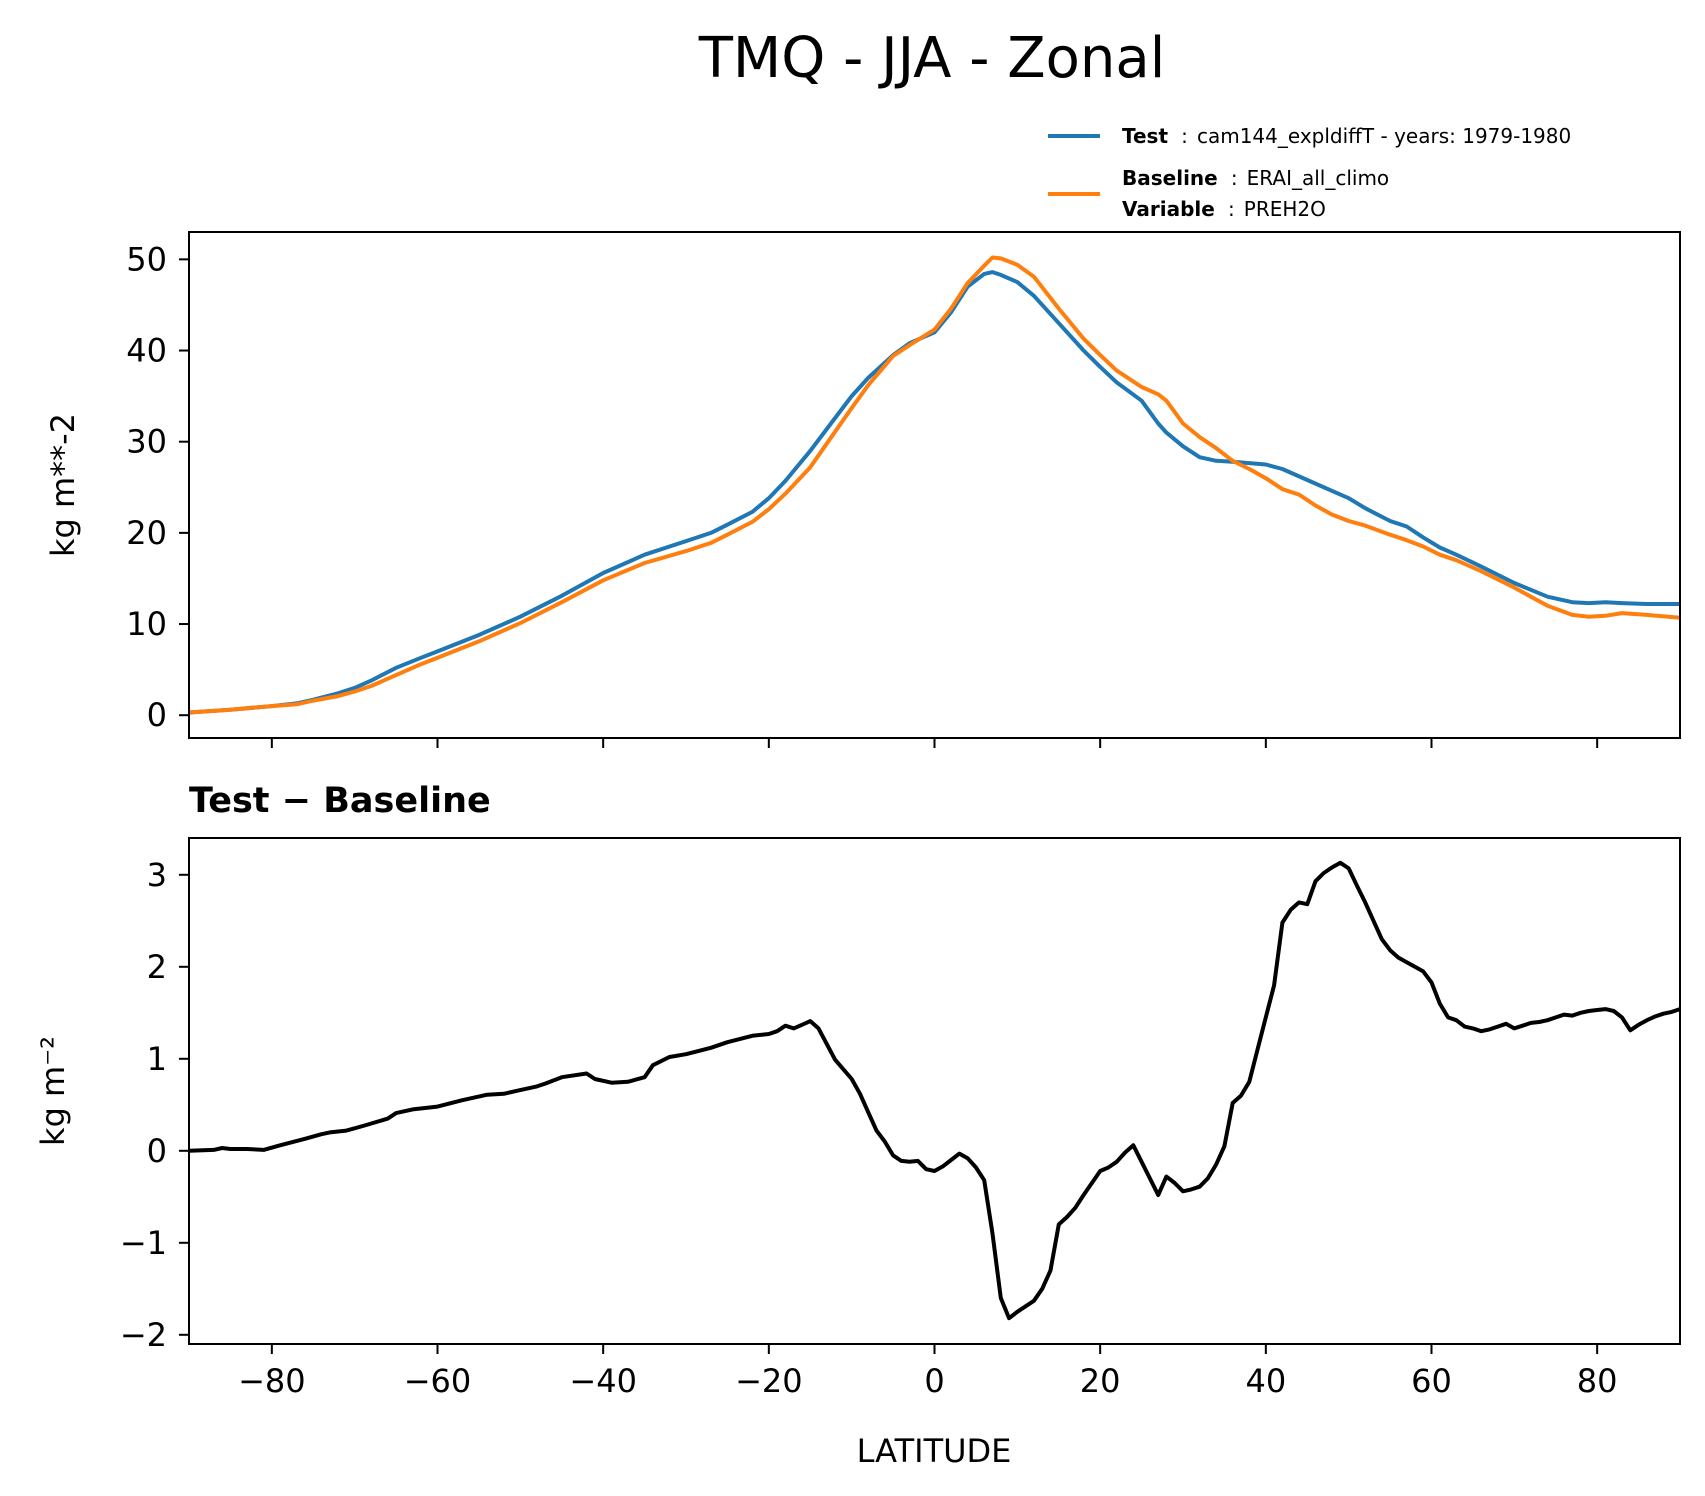 Image resolution: width=1705 pixels, height=1496 pixels. Describe the element at coordinates (1100, 1381) in the screenshot. I see `x-tick-label: 20` at that location.